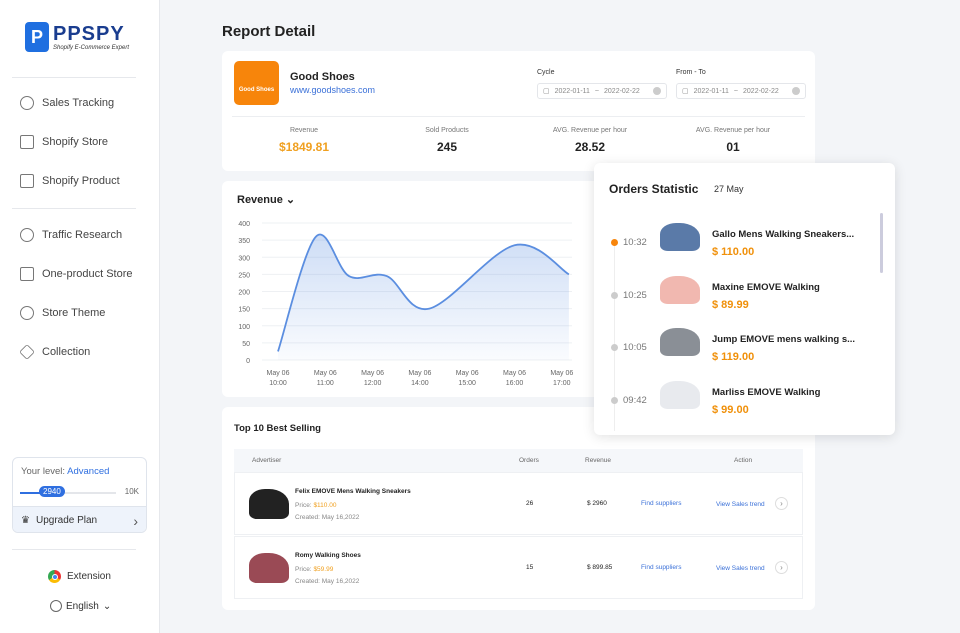 Image resolution: width=960 pixels, height=633 pixels. What do you see at coordinates (79, 576) in the screenshot?
I see `extension-link: Extension` at bounding box center [79, 576].